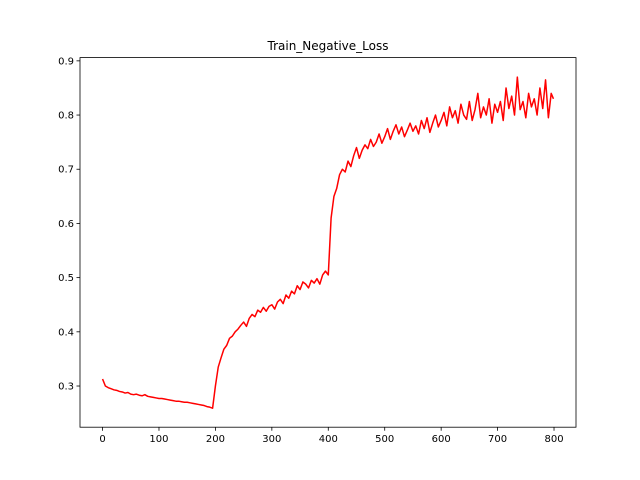 This screenshot has width=640, height=480. I want to click on x-tick-label: 800, so click(553, 439).